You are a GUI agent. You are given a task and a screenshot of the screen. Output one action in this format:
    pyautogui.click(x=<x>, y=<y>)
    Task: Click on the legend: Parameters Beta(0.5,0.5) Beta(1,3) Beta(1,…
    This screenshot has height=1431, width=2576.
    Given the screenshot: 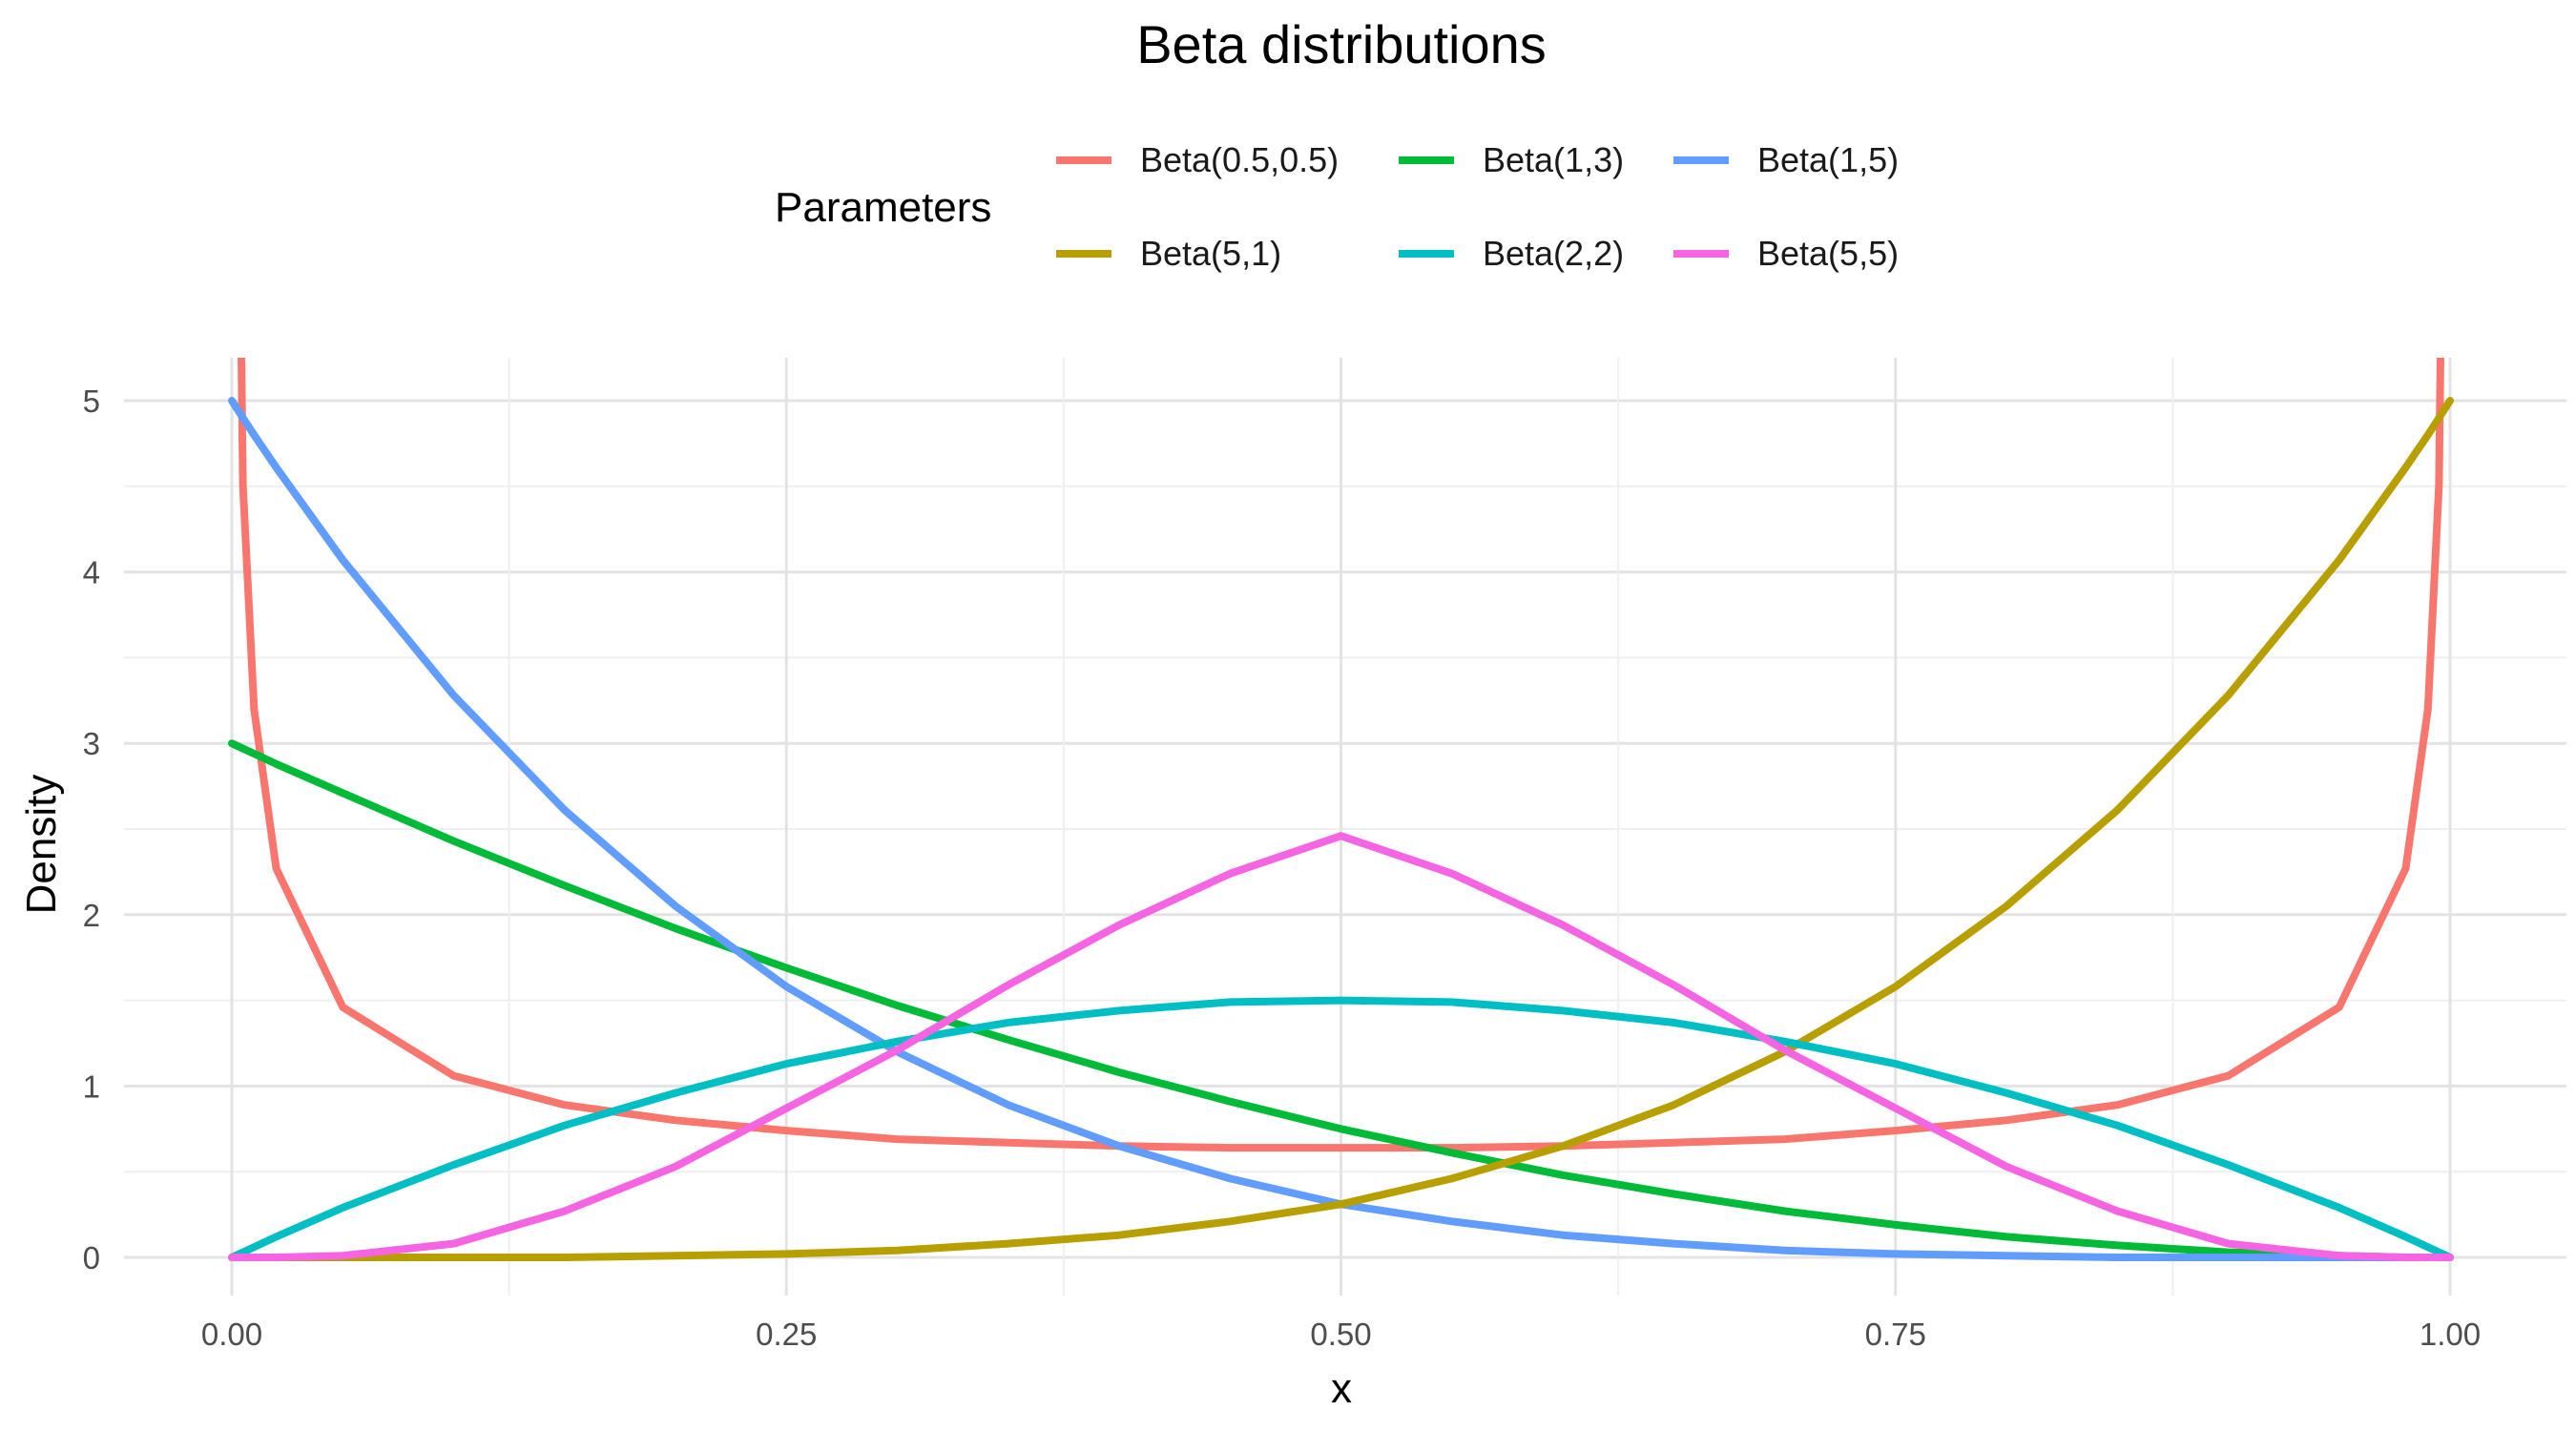 What is the action you would take?
    pyautogui.click(x=1337, y=207)
    